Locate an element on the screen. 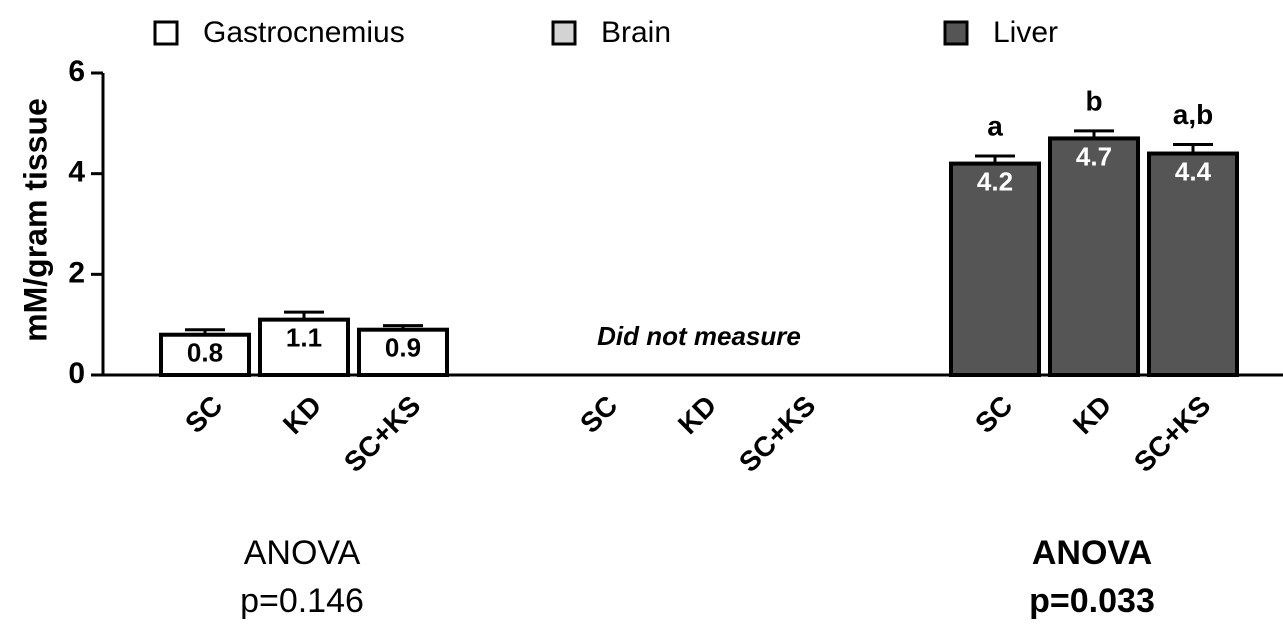  significance-letter: a is located at coordinates (995, 125).